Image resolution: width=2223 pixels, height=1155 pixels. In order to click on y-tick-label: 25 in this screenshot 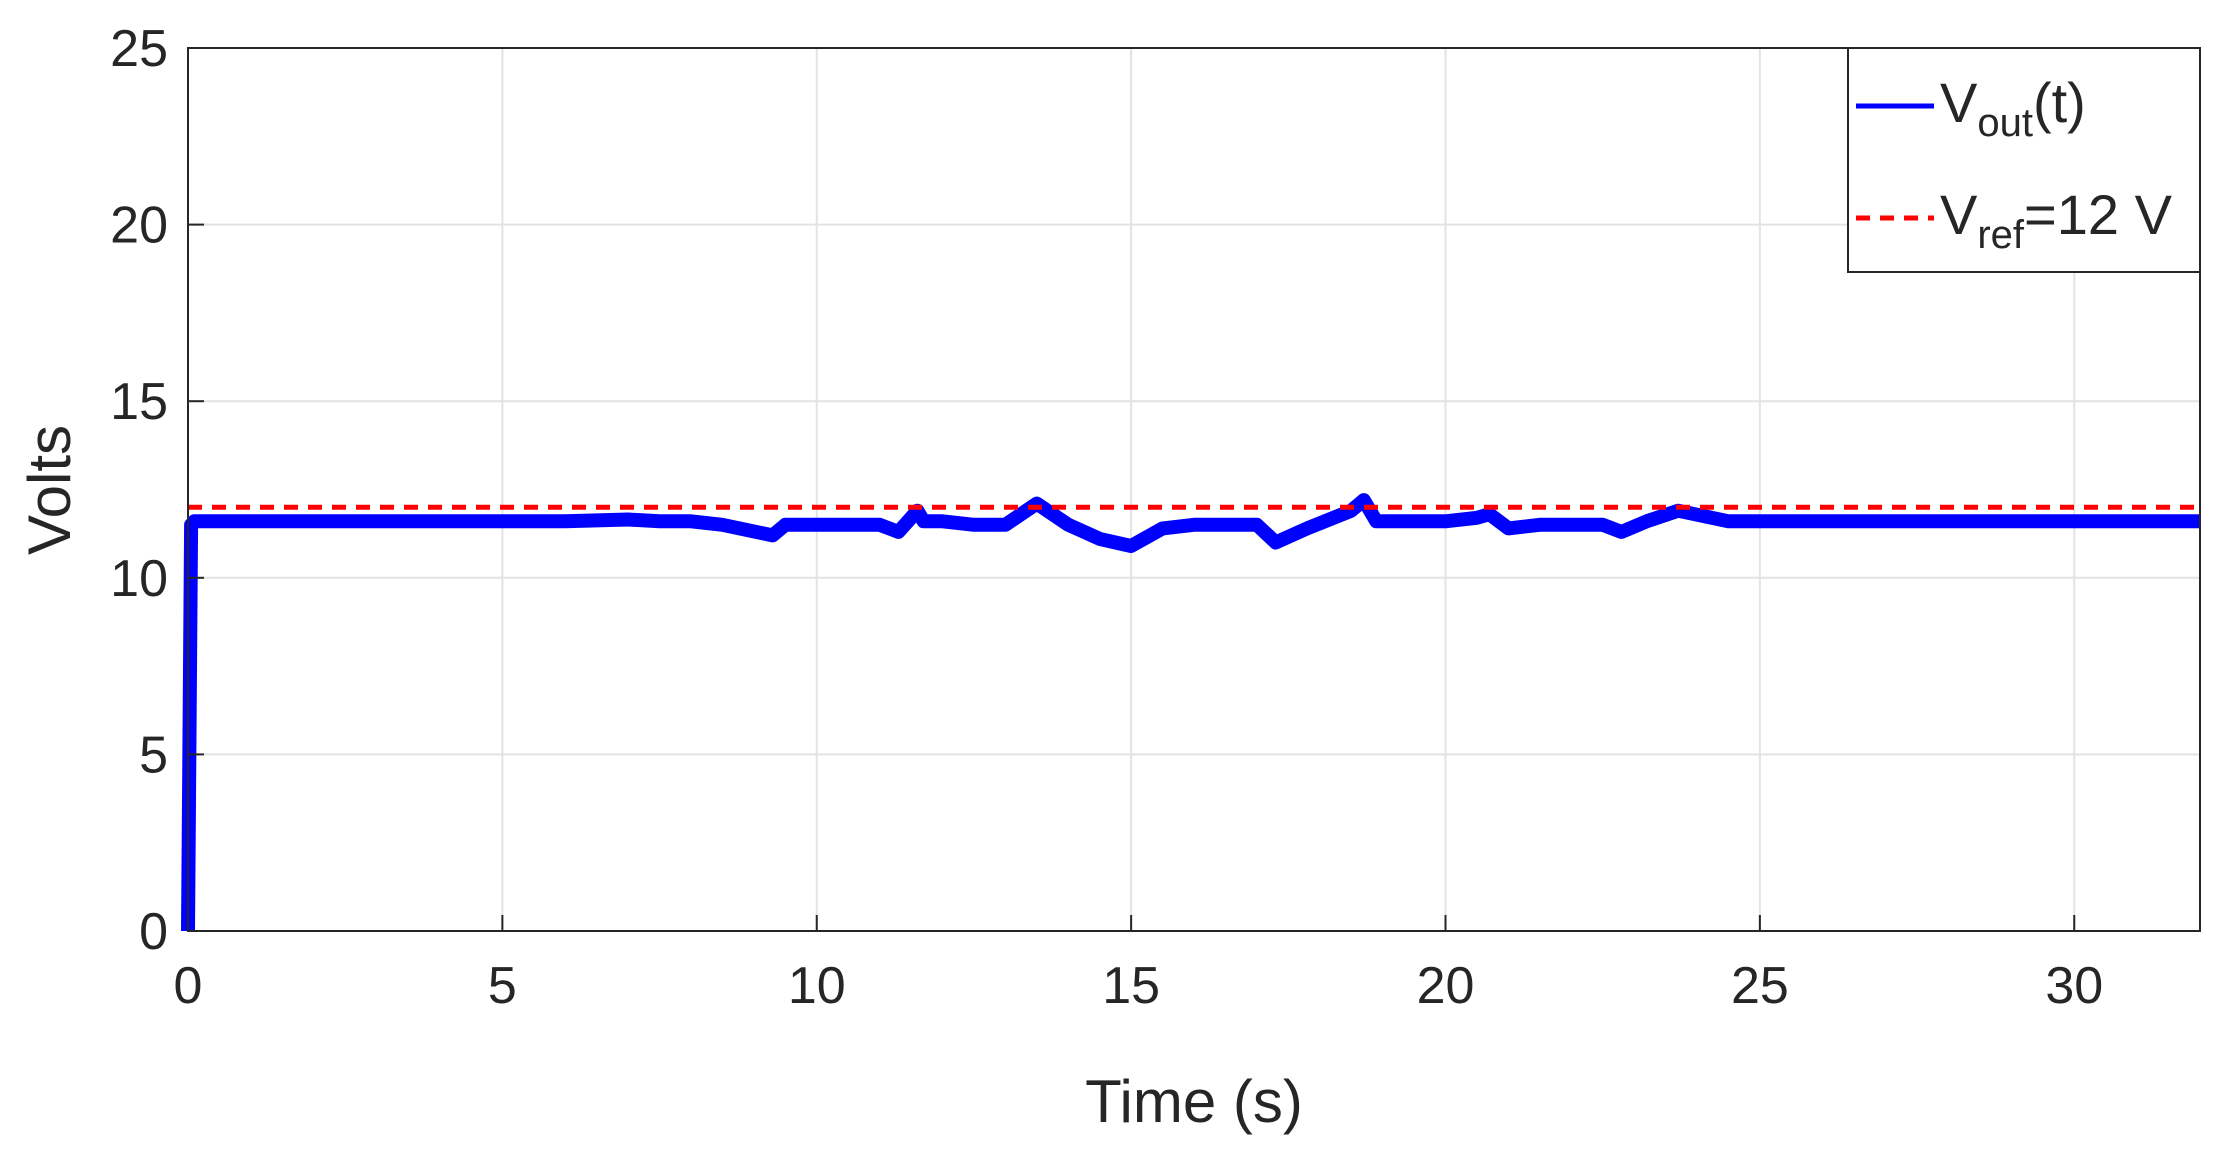, I will do `click(139, 49)`.